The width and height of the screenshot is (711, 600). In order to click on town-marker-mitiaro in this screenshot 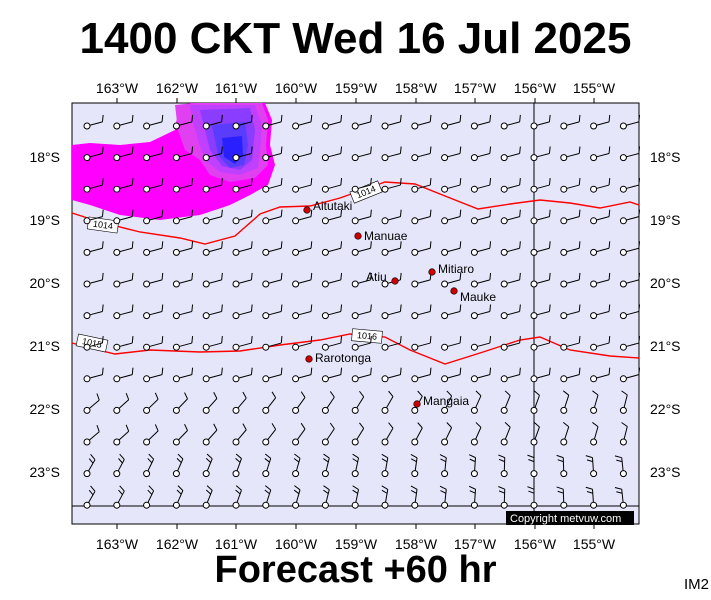, I will do `click(432, 272)`.